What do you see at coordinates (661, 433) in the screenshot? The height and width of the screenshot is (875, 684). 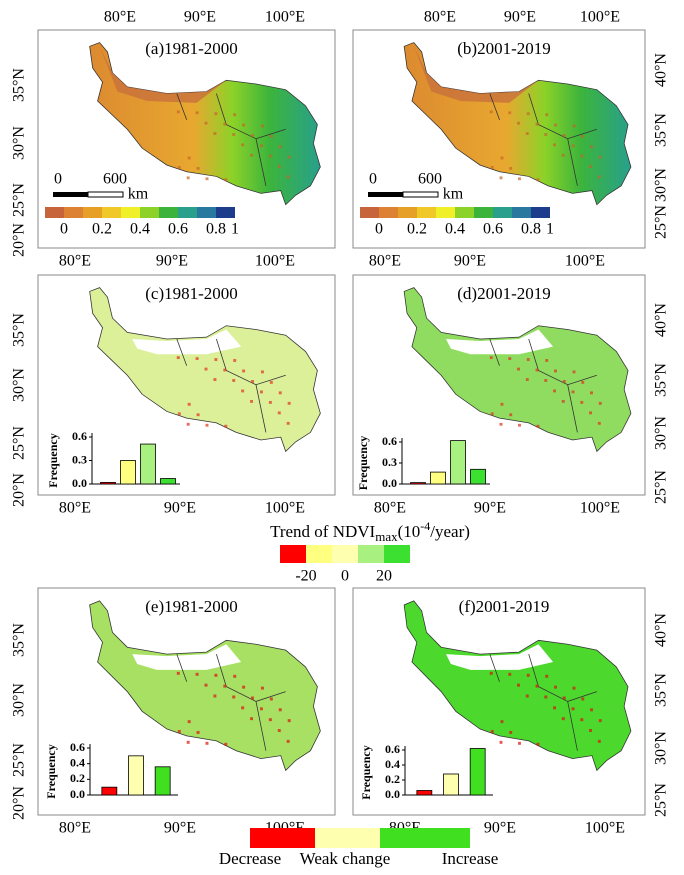 I see `side-tick-label: 30°N` at bounding box center [661, 433].